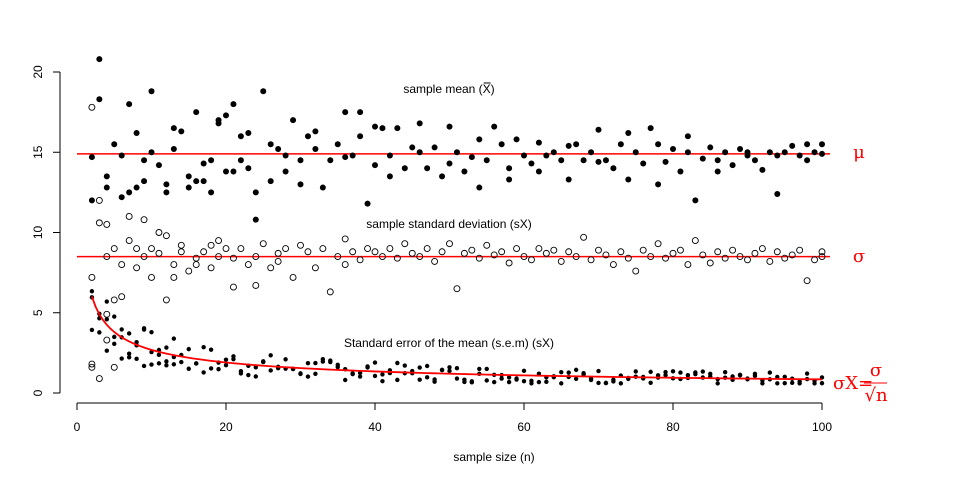 This screenshot has width=960, height=480. I want to click on label-sem-denominator: √n, so click(875, 395).